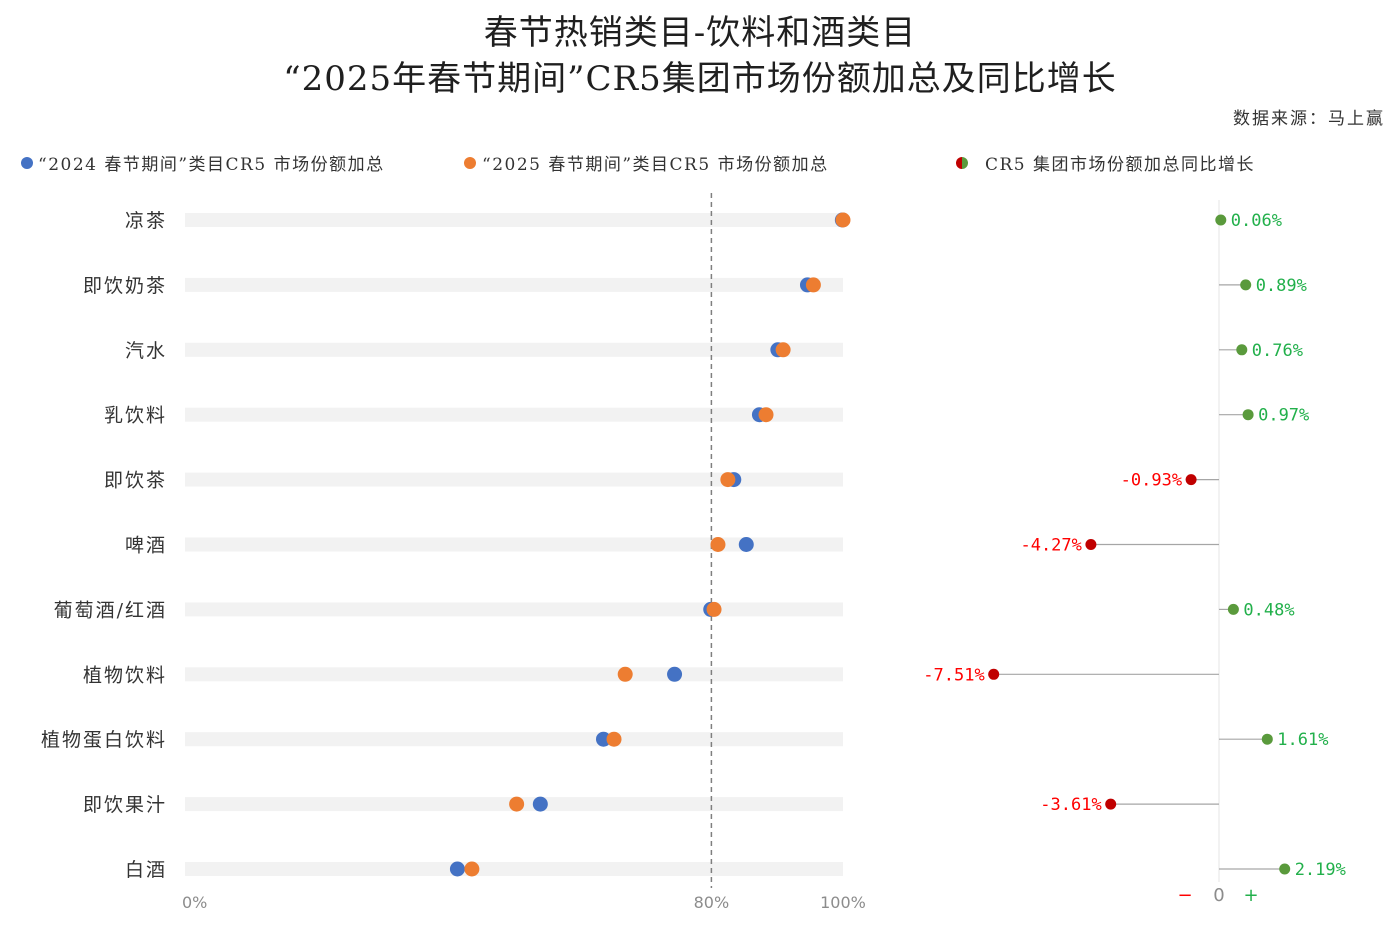  Describe the element at coordinates (1184, 895) in the screenshot. I see `growth-axis-minus: −` at that location.